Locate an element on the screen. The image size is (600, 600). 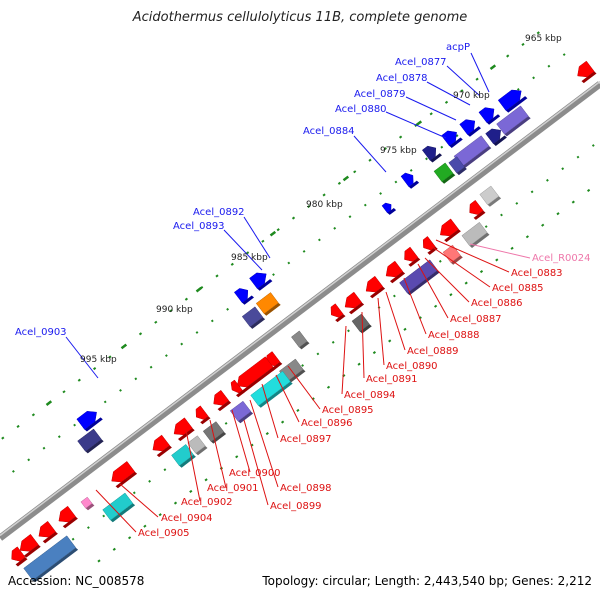
gene-block-Acel_0903a is located at coordinates (89, 440).